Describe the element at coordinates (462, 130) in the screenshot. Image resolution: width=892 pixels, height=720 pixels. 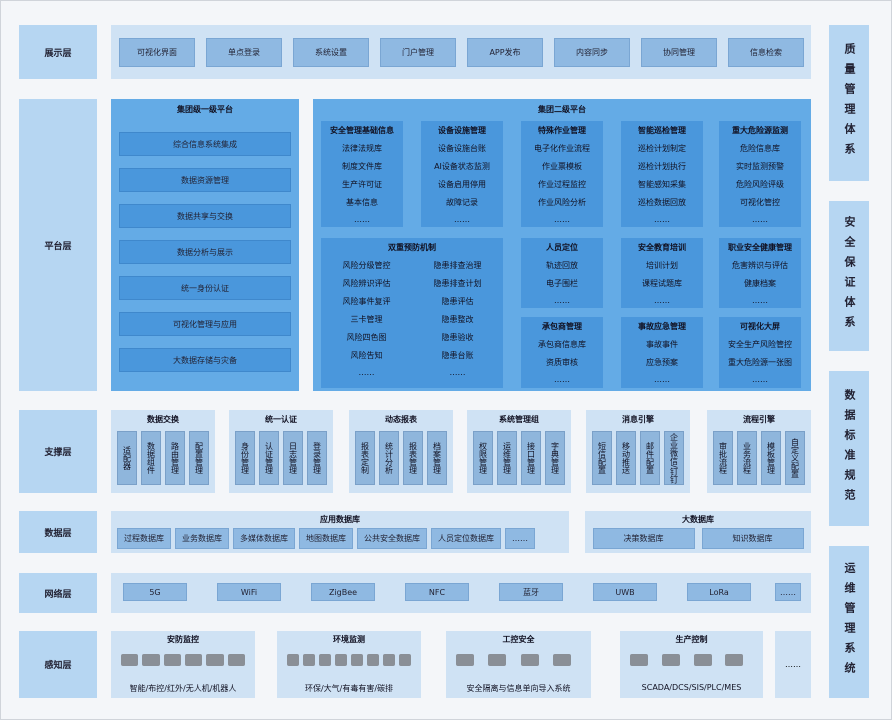
I see `module-title: 设备设施管理` at that location.